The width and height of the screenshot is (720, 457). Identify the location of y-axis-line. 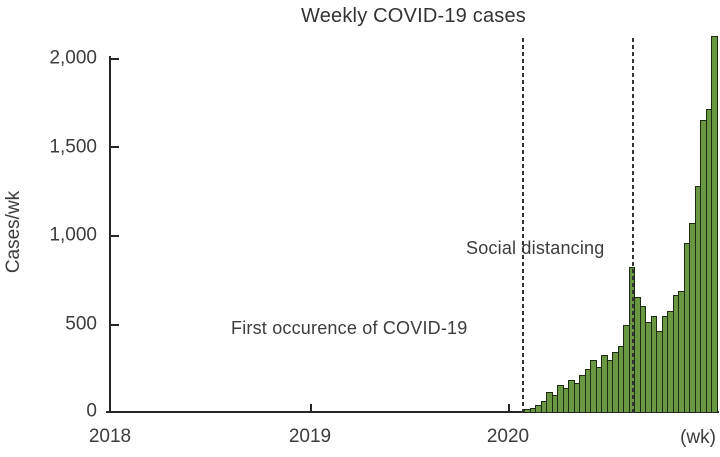
(110, 234).